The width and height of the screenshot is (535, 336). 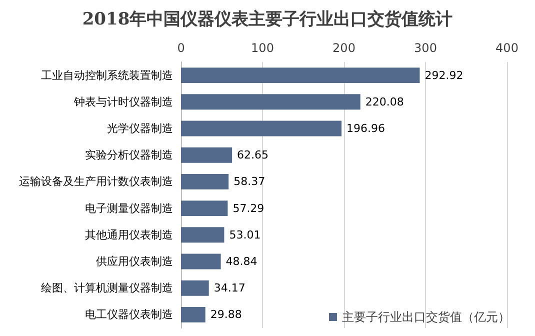 What do you see at coordinates (134, 261) in the screenshot?
I see `y-tick-label: 供应用仪表制造` at bounding box center [134, 261].